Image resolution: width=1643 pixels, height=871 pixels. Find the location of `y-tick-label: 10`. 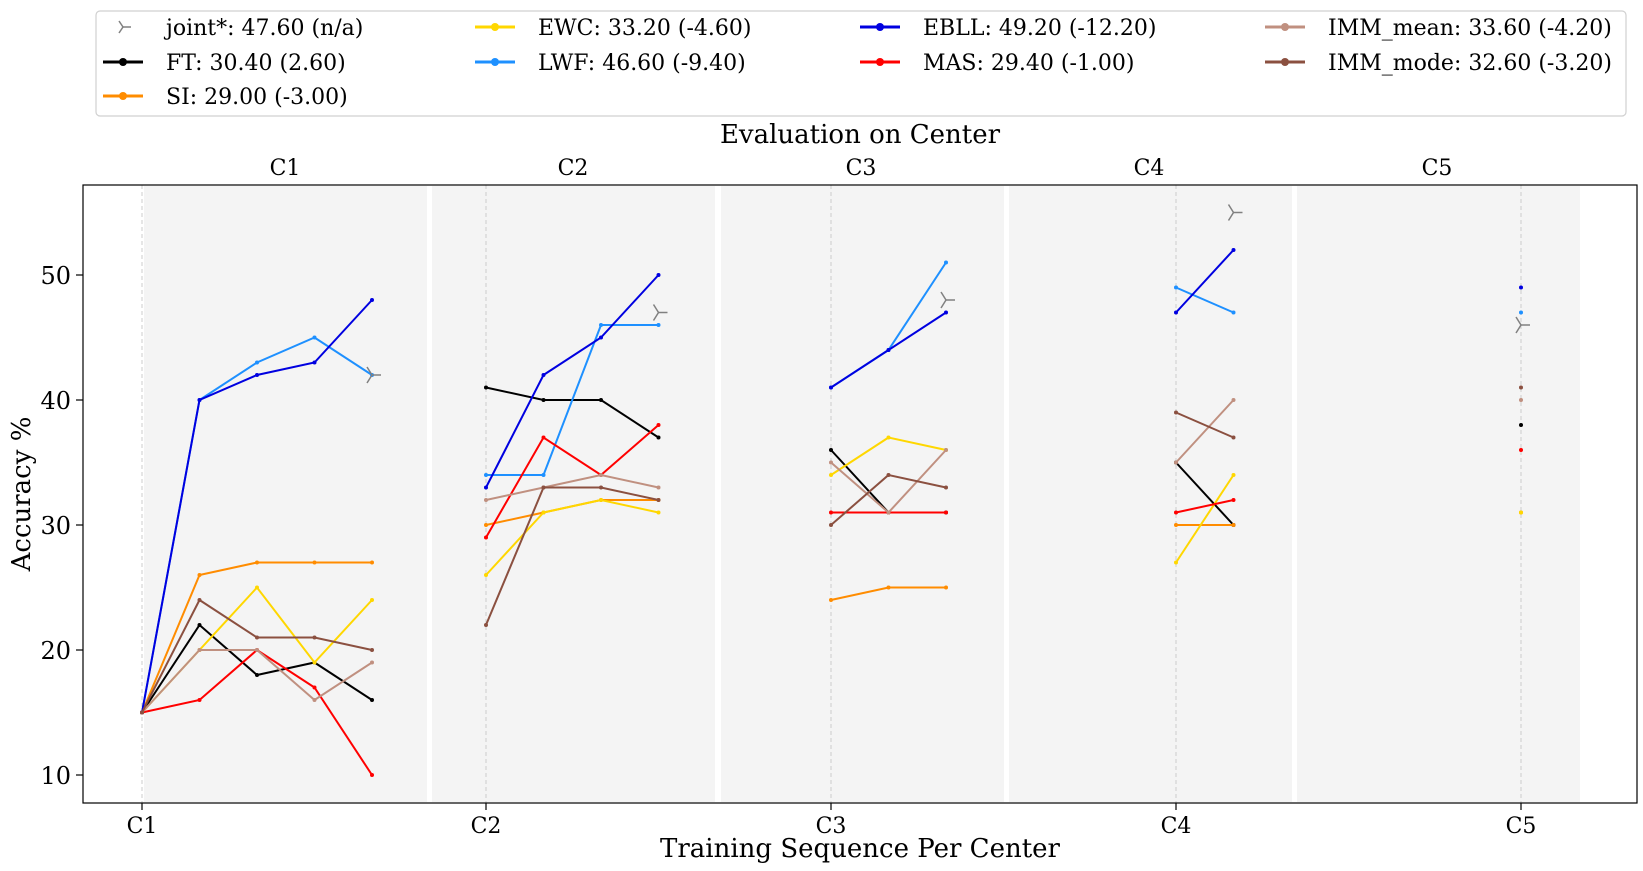

y-tick-label: 10 is located at coordinates (55, 776).